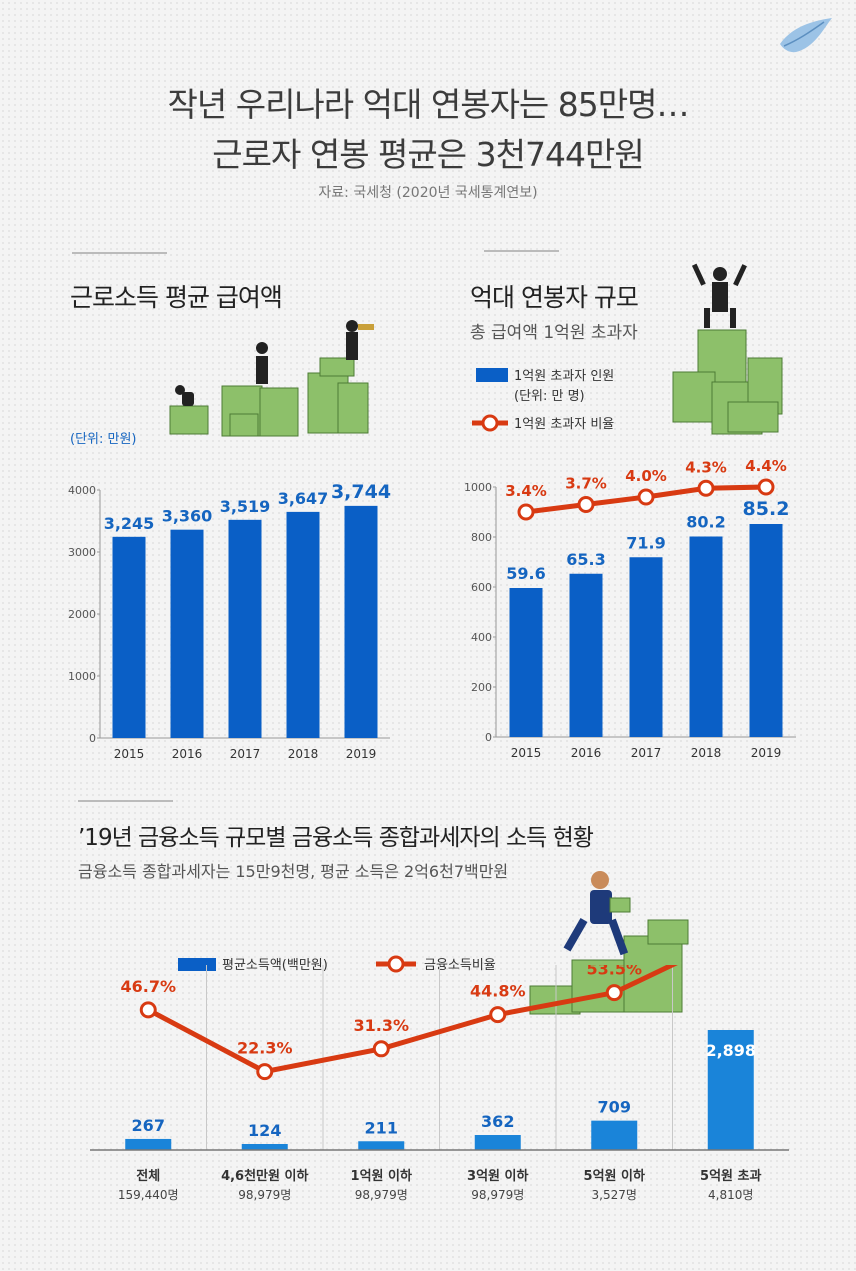  I want to click on bar-value-label: 124, so click(264, 1130).